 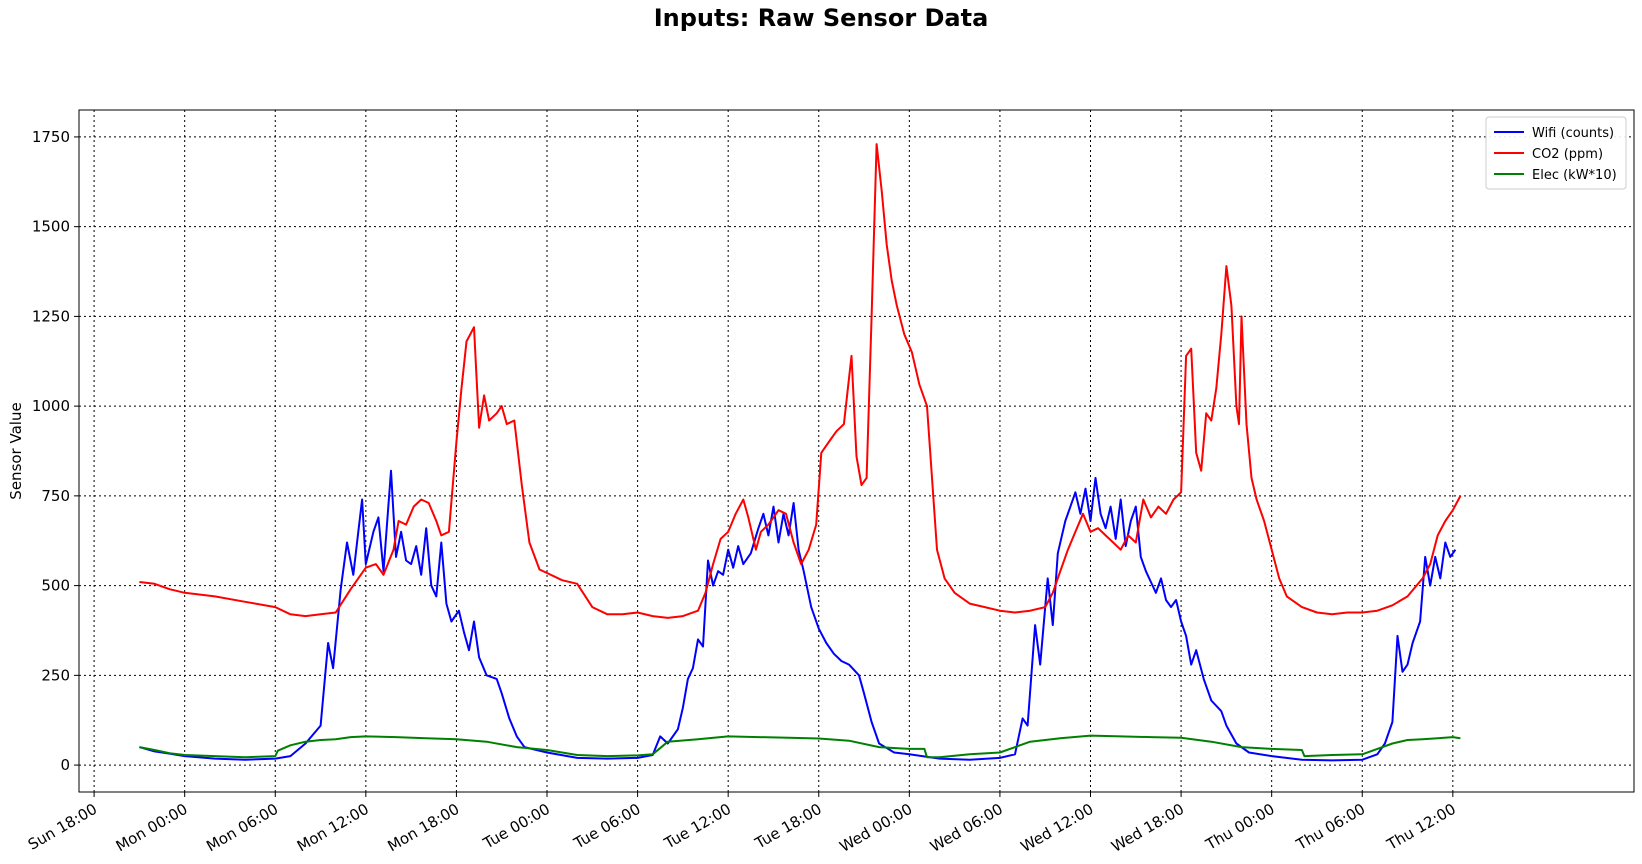 What do you see at coordinates (16, 450) in the screenshot?
I see `y-axis-label: Sensor Value` at bounding box center [16, 450].